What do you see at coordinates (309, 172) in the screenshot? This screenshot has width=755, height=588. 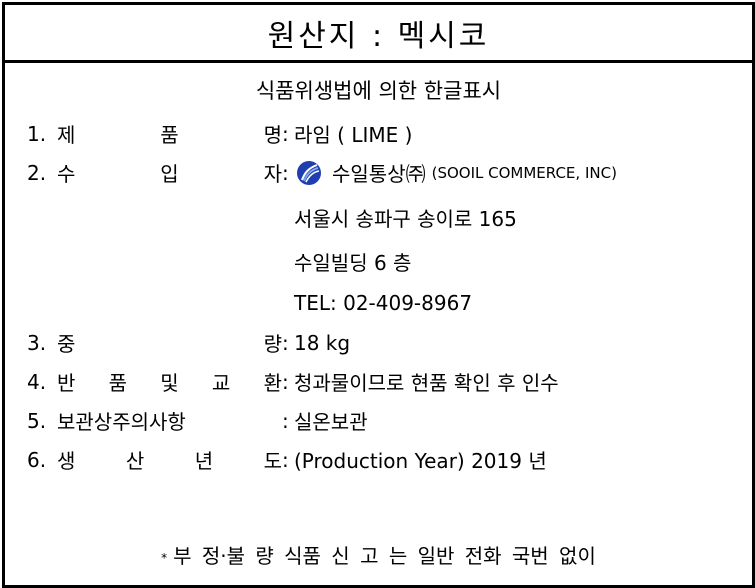 I see `feather-swirl-icon` at bounding box center [309, 172].